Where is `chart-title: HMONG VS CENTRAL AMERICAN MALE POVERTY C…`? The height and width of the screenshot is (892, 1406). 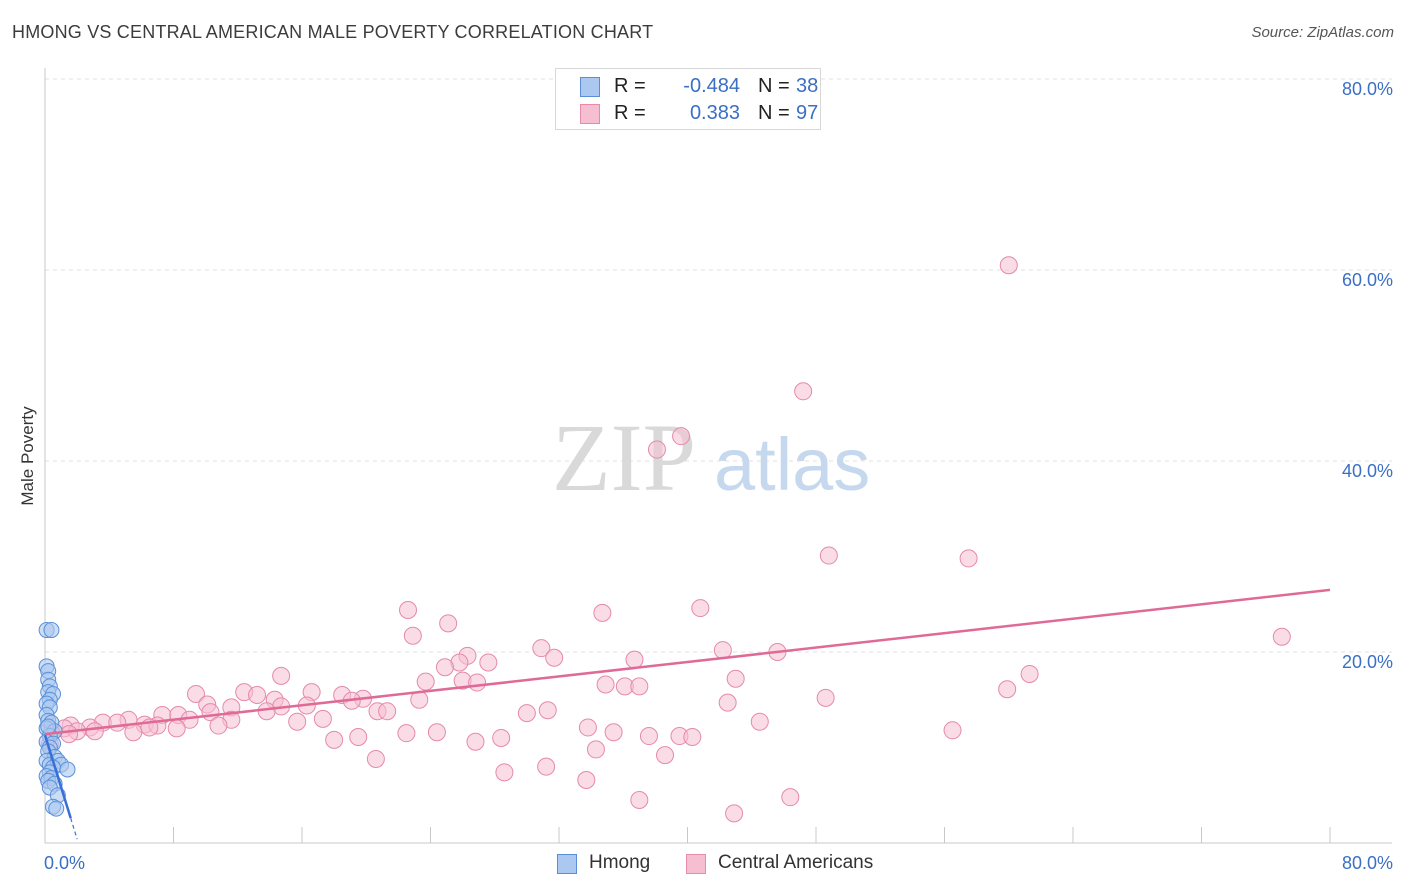 chart-title: HMONG VS CENTRAL AMERICAN MALE POVERTY C… is located at coordinates (333, 32).